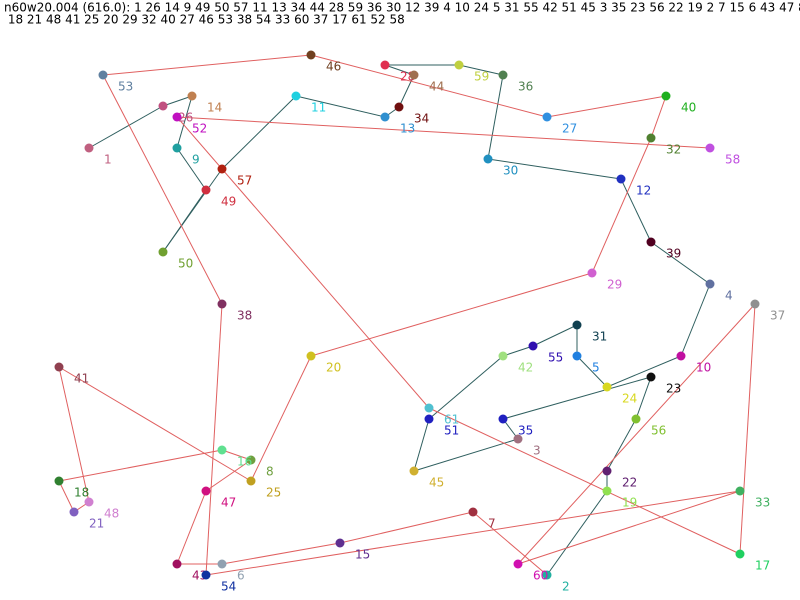 The width and height of the screenshot is (800, 600). What do you see at coordinates (599, 337) in the screenshot?
I see `node-label: 31` at bounding box center [599, 337].